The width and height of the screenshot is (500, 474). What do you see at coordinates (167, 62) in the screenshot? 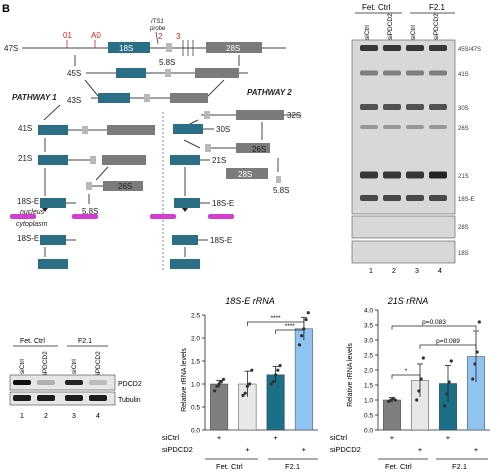
I see `segment-58S-label: 5.8S` at bounding box center [167, 62].